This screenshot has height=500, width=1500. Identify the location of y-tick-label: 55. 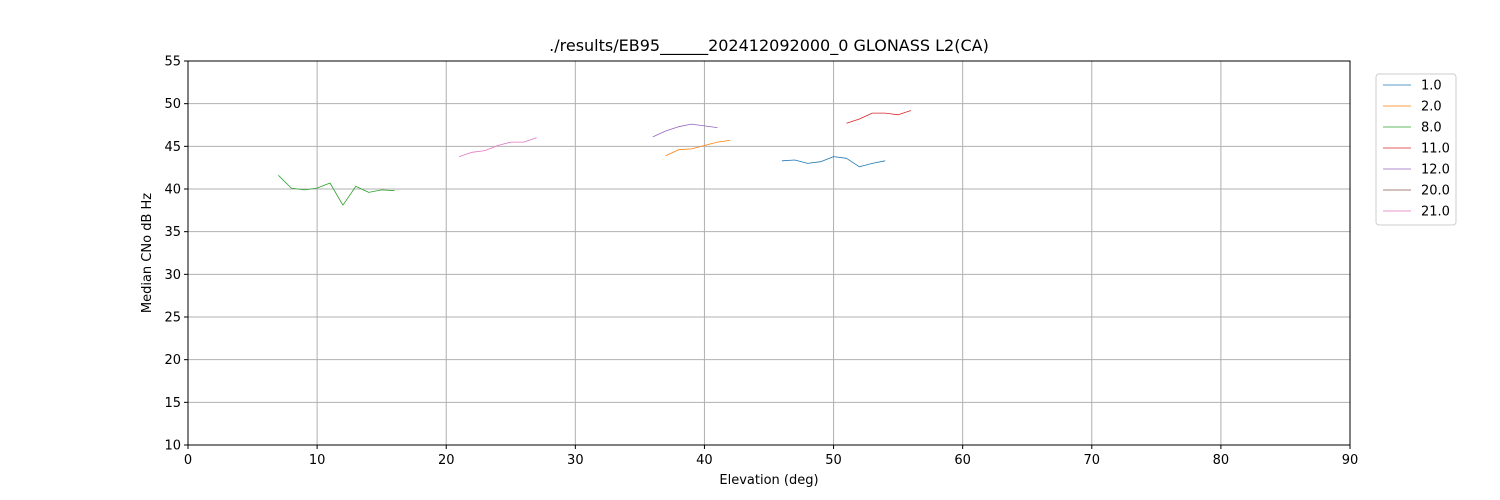
(172, 62).